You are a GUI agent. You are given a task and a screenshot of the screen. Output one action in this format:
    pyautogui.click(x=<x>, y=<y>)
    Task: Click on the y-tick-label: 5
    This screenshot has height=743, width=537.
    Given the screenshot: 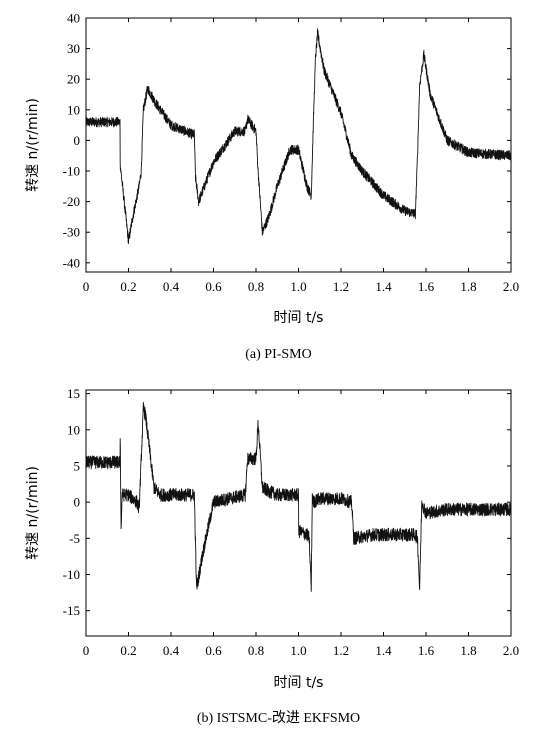 What is the action you would take?
    pyautogui.click(x=77, y=465)
    